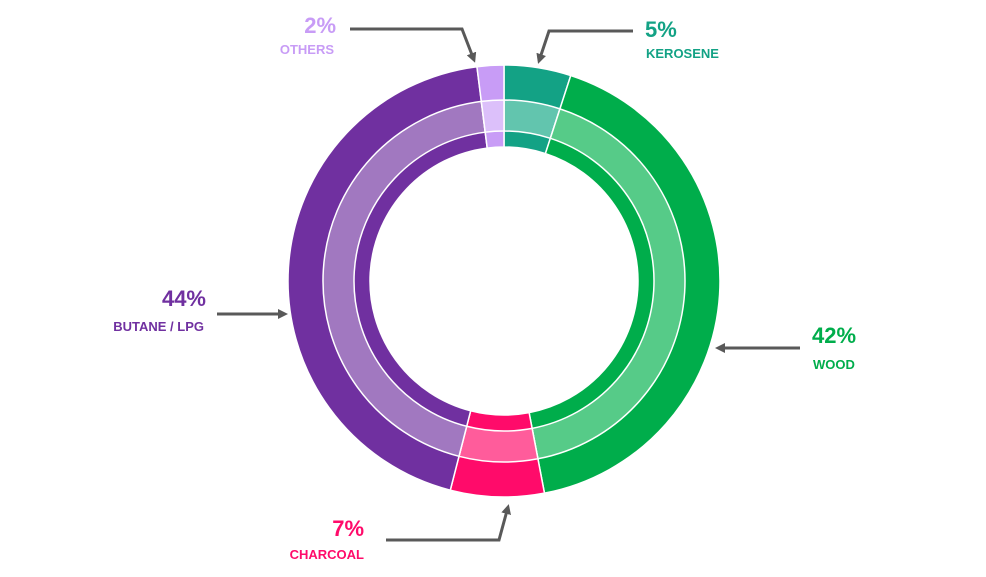 Image resolution: width=986 pixels, height=577 pixels. What do you see at coordinates (184, 298) in the screenshot?
I see `butane-lpg-percent: 44%` at bounding box center [184, 298].